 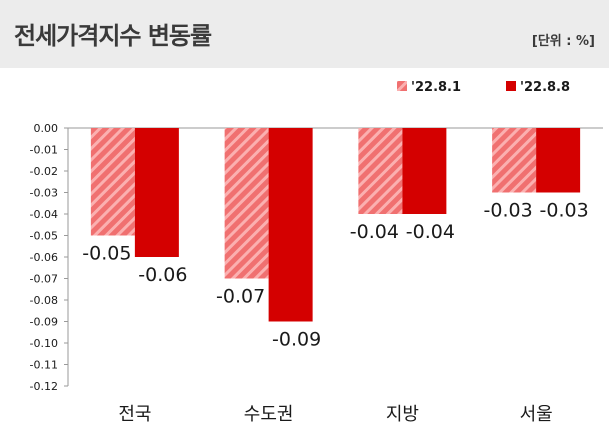 What do you see at coordinates (134, 414) in the screenshot?
I see `category-label: 전국` at bounding box center [134, 414].